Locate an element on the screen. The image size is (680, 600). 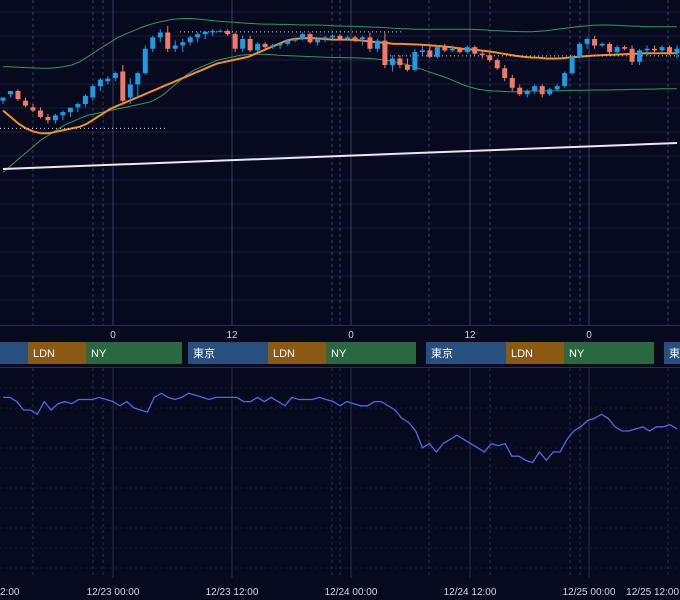
session-bar: LDN NY 東京 LDN NY 東京 LDN NY 東京 is located at coordinates (340, 353).